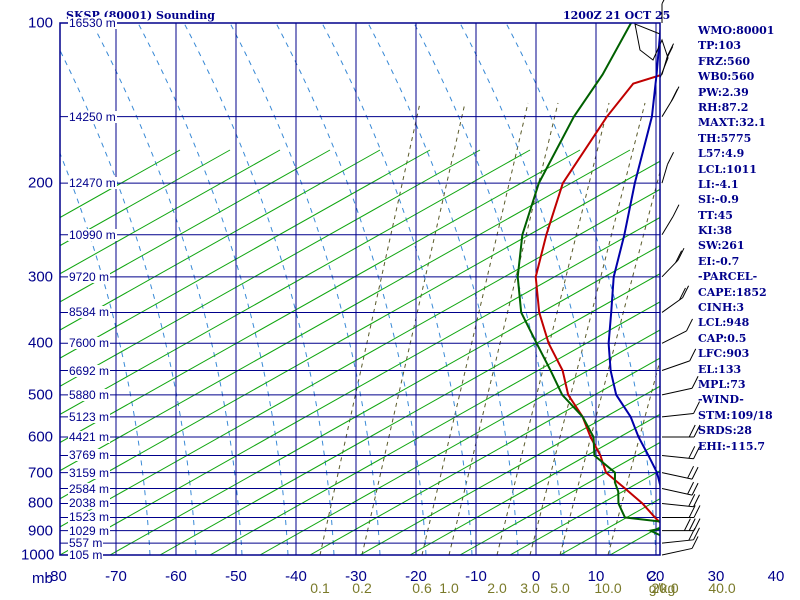  Describe the element at coordinates (530, 588) in the screenshot. I see `mixing-ratio-label: 3.0` at that location.